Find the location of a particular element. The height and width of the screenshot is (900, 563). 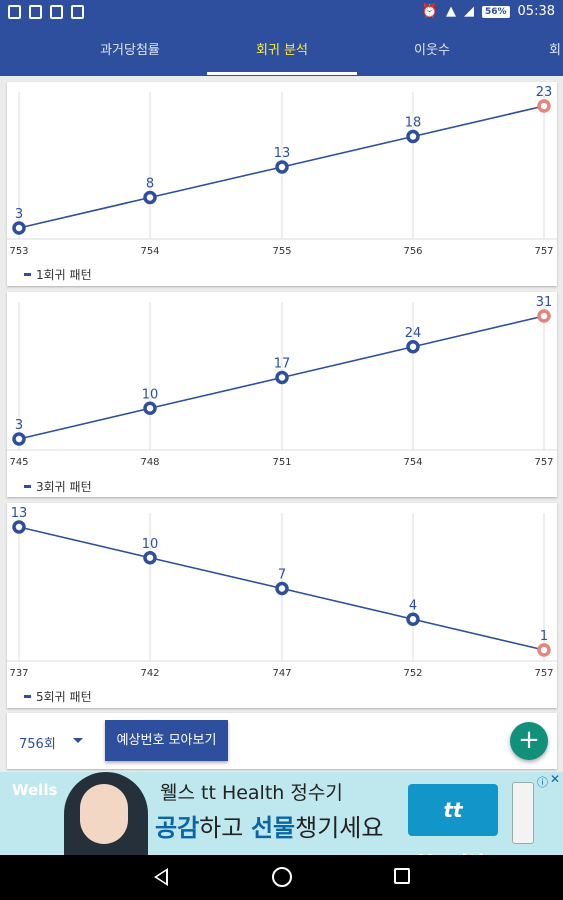

x-tick-label: 752 is located at coordinates (412, 673).